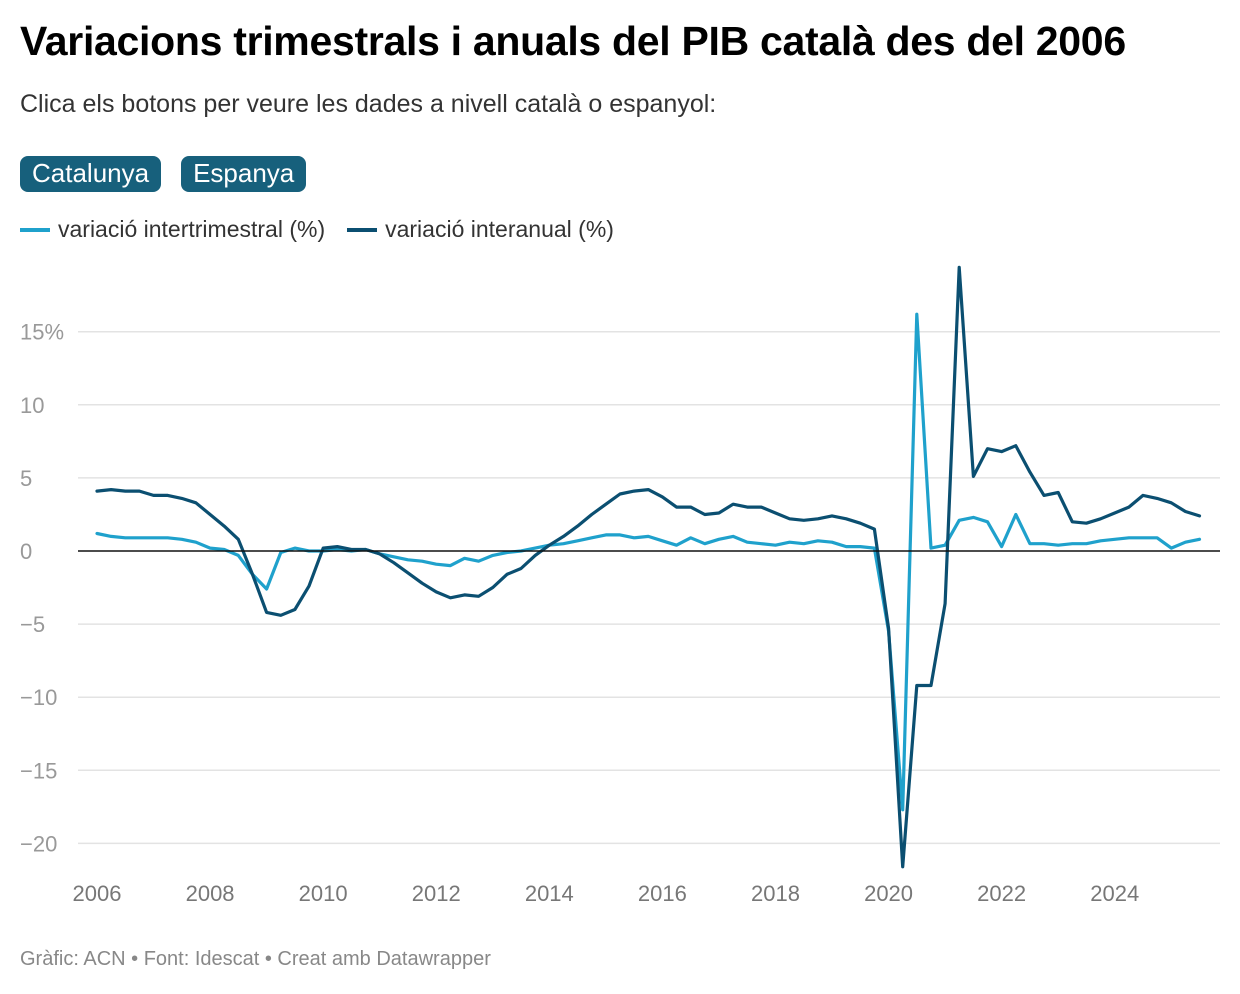 The height and width of the screenshot is (994, 1240). I want to click on x-tick-label: 2018, so click(775, 893).